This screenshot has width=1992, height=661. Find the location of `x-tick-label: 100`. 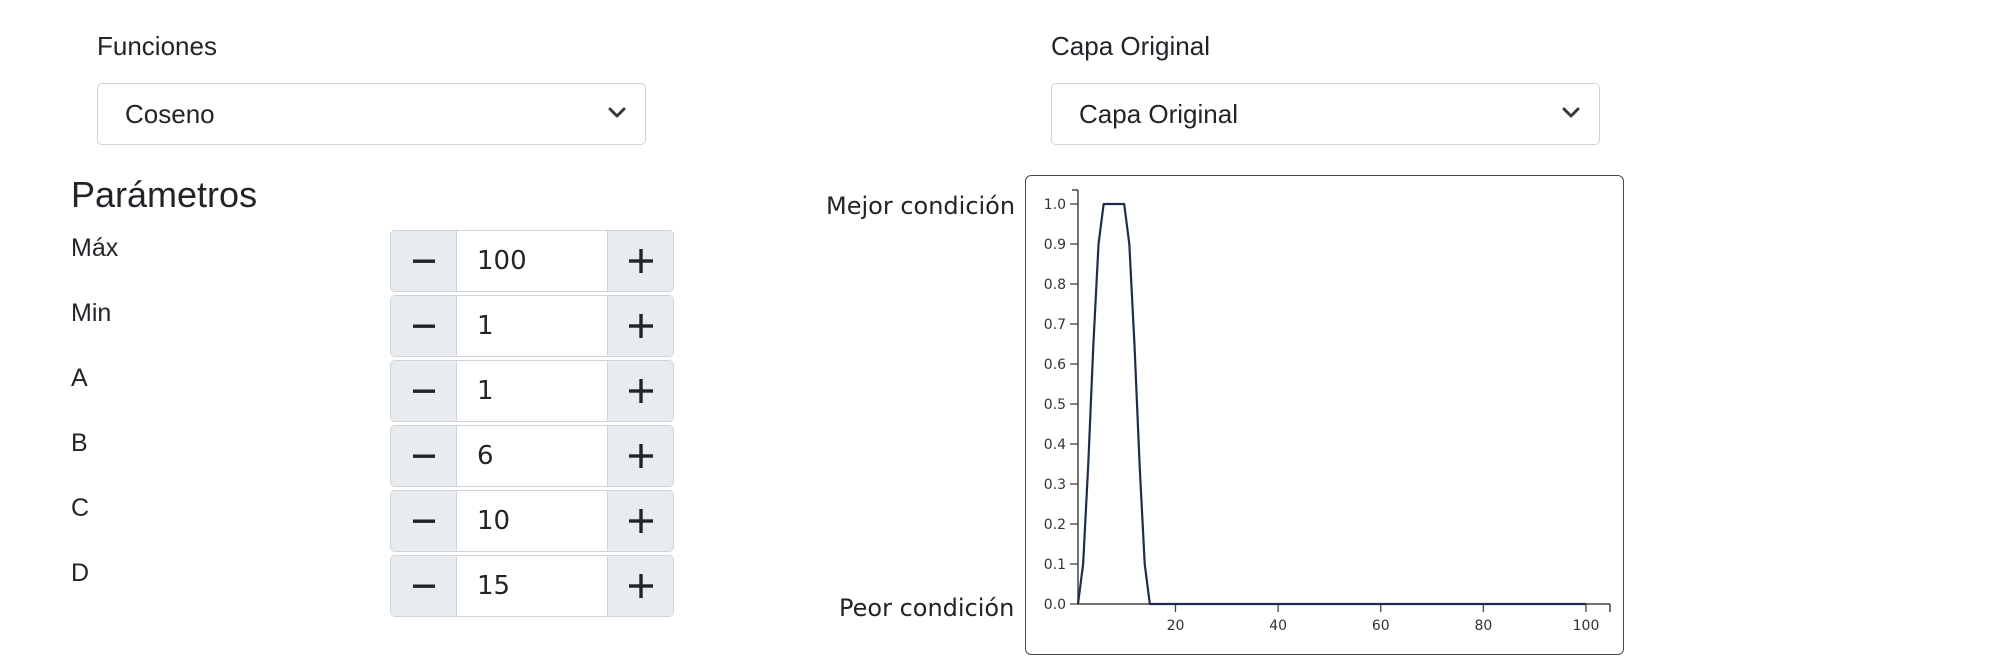

x-tick-label: 100 is located at coordinates (1586, 626).